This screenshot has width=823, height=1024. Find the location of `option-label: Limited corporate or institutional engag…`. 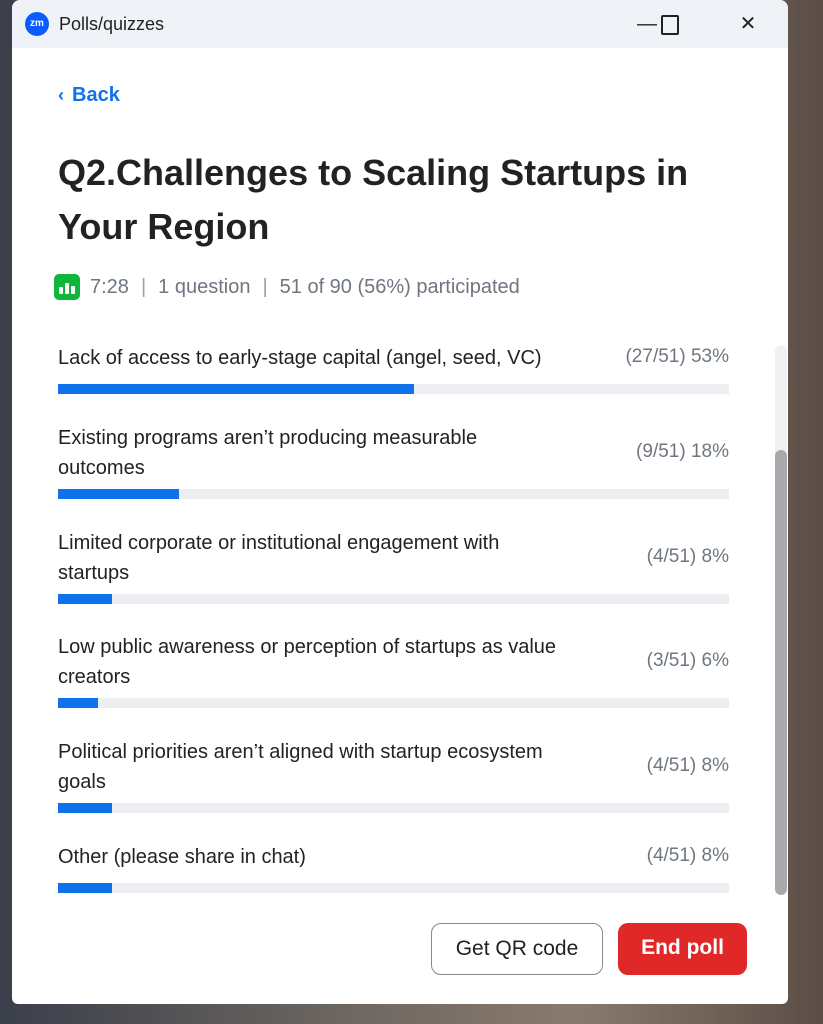

option-label: Limited corporate or institutional engag… is located at coordinates (279, 558).